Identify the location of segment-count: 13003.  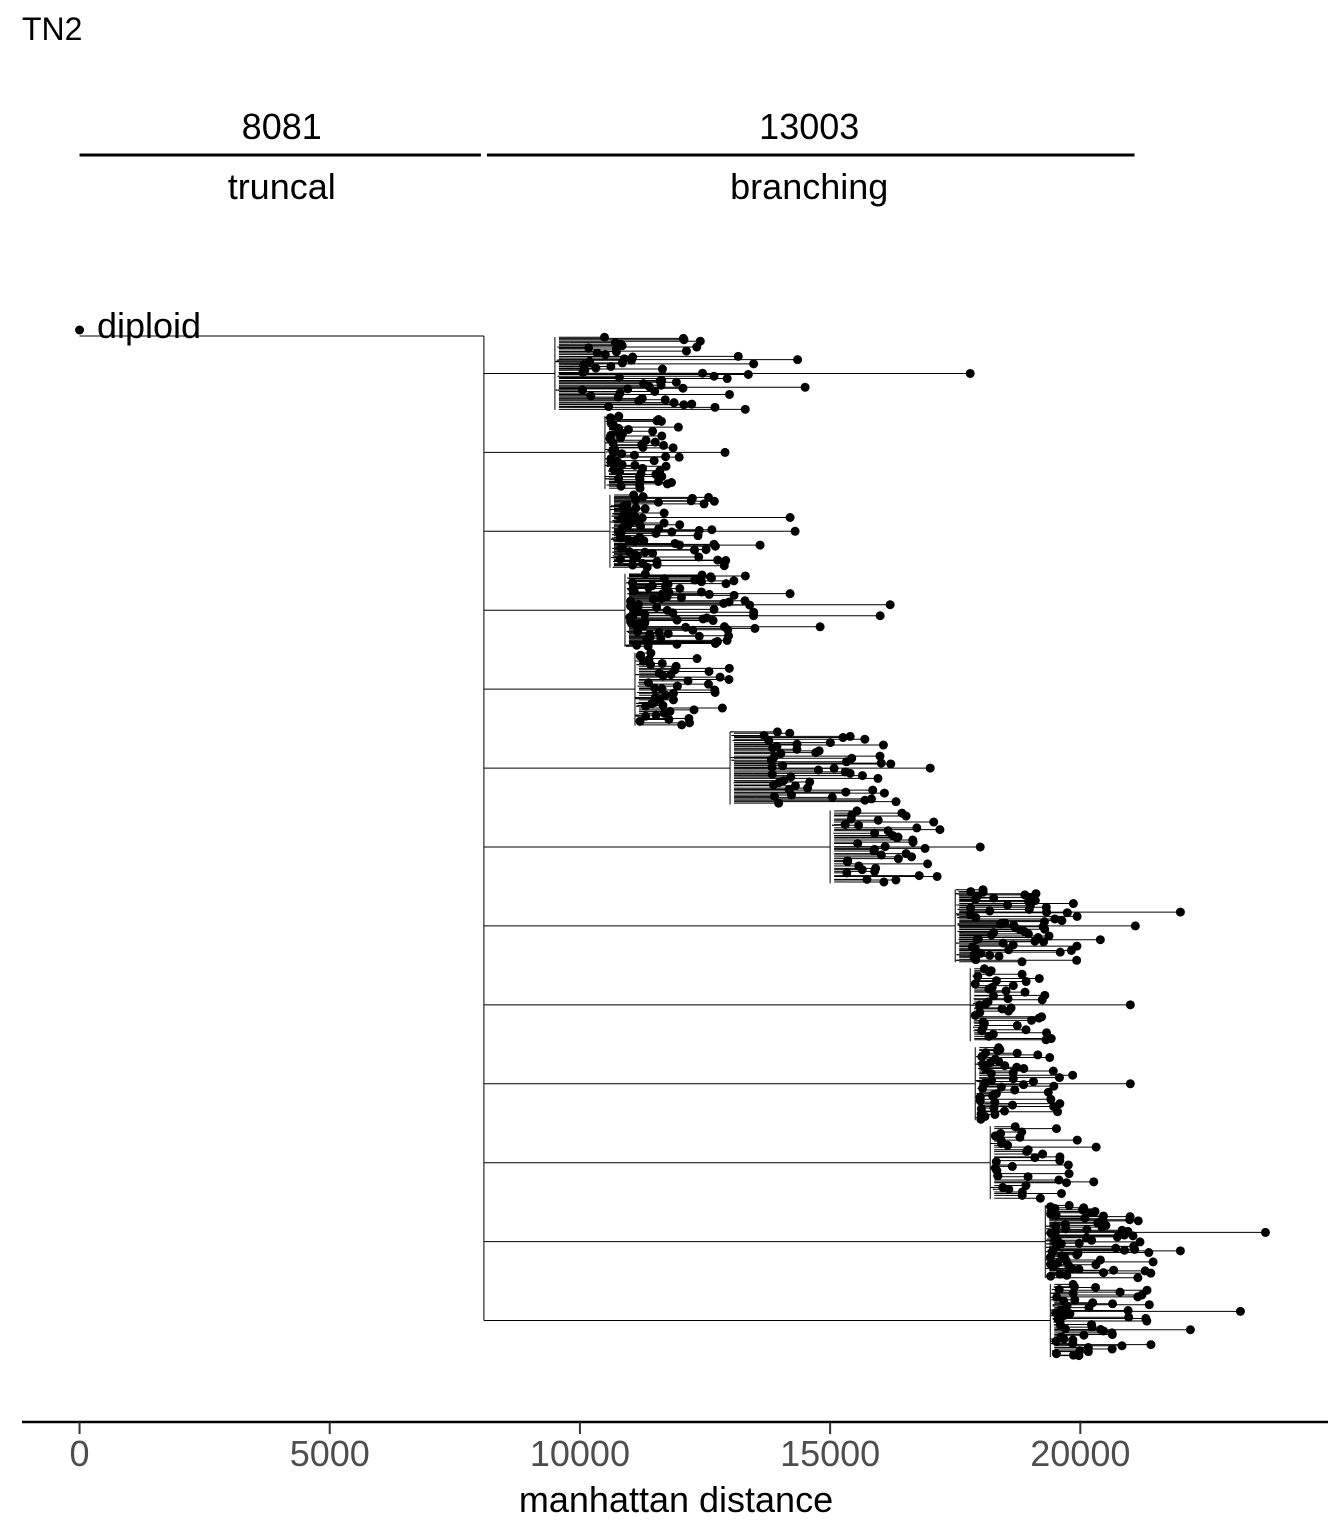
(809, 126).